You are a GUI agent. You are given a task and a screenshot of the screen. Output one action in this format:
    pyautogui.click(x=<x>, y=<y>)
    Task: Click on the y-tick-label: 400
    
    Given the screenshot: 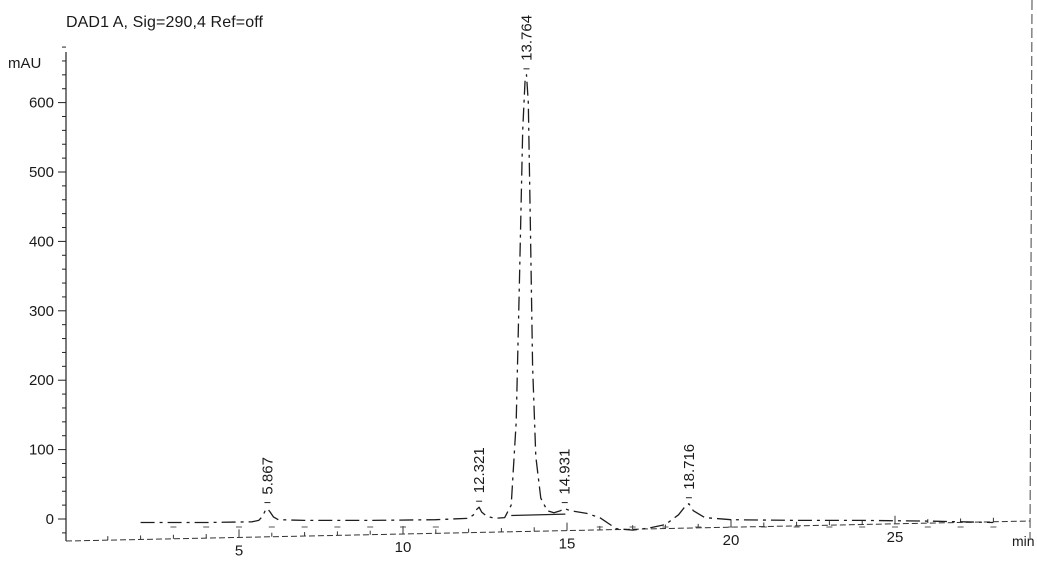 What is the action you would take?
    pyautogui.click(x=41, y=241)
    